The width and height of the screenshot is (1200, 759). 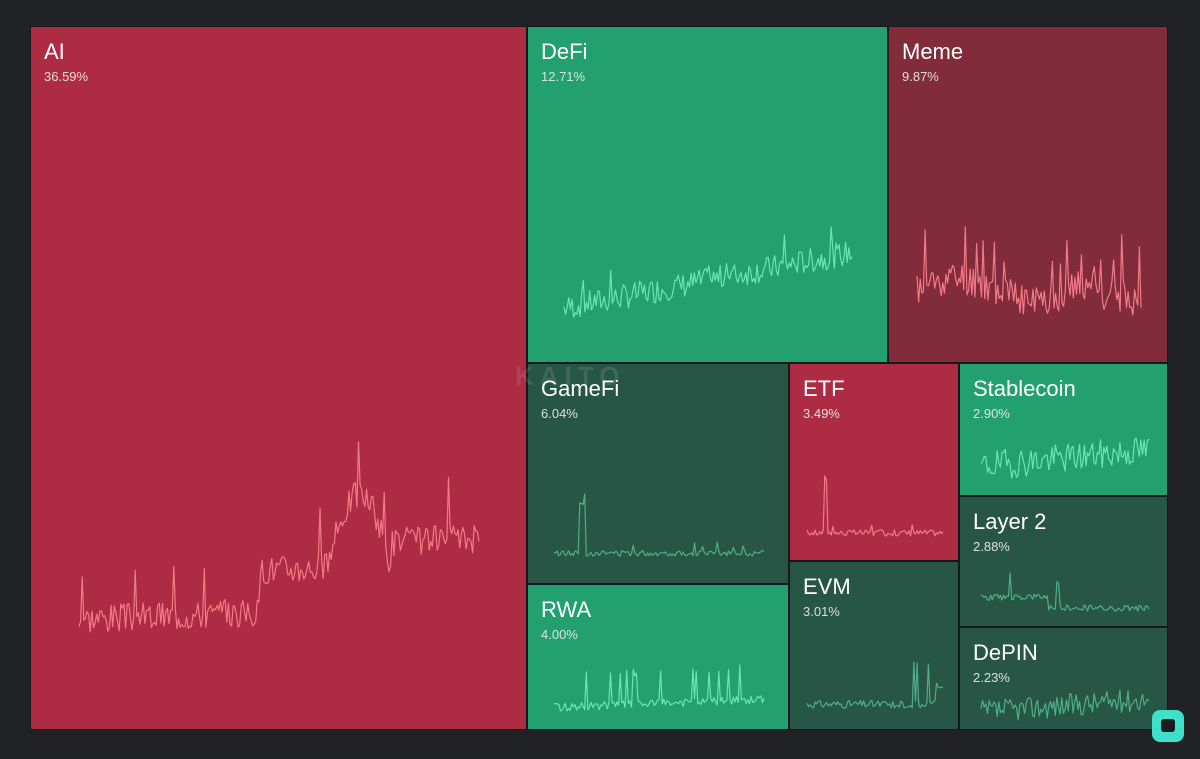 What do you see at coordinates (1063, 561) in the screenshot?
I see `tile-layer-2: Layer 2 2.88%` at bounding box center [1063, 561].